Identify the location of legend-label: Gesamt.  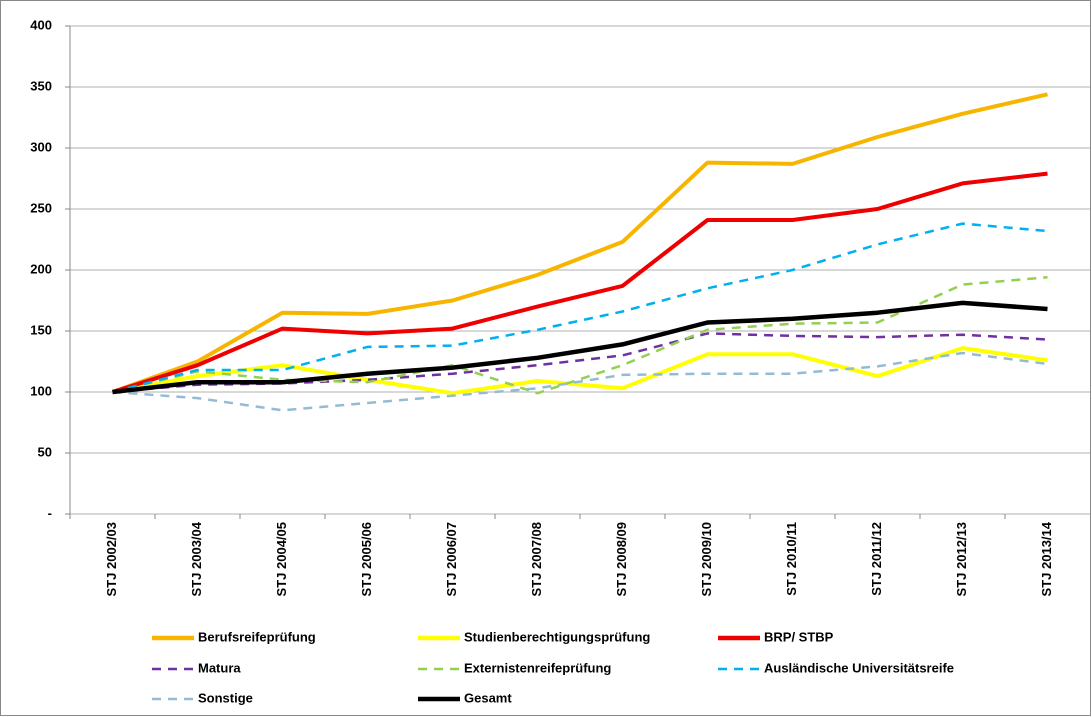
(488, 697).